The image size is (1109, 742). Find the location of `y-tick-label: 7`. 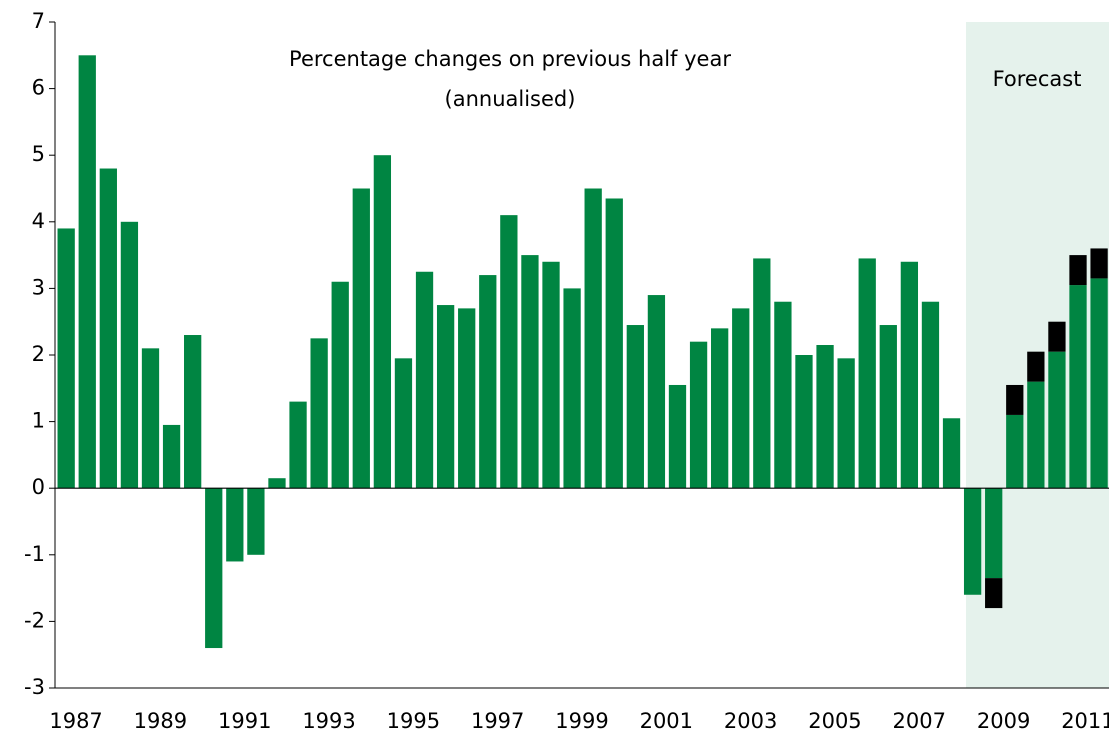

y-tick-label: 7 is located at coordinates (38, 21).